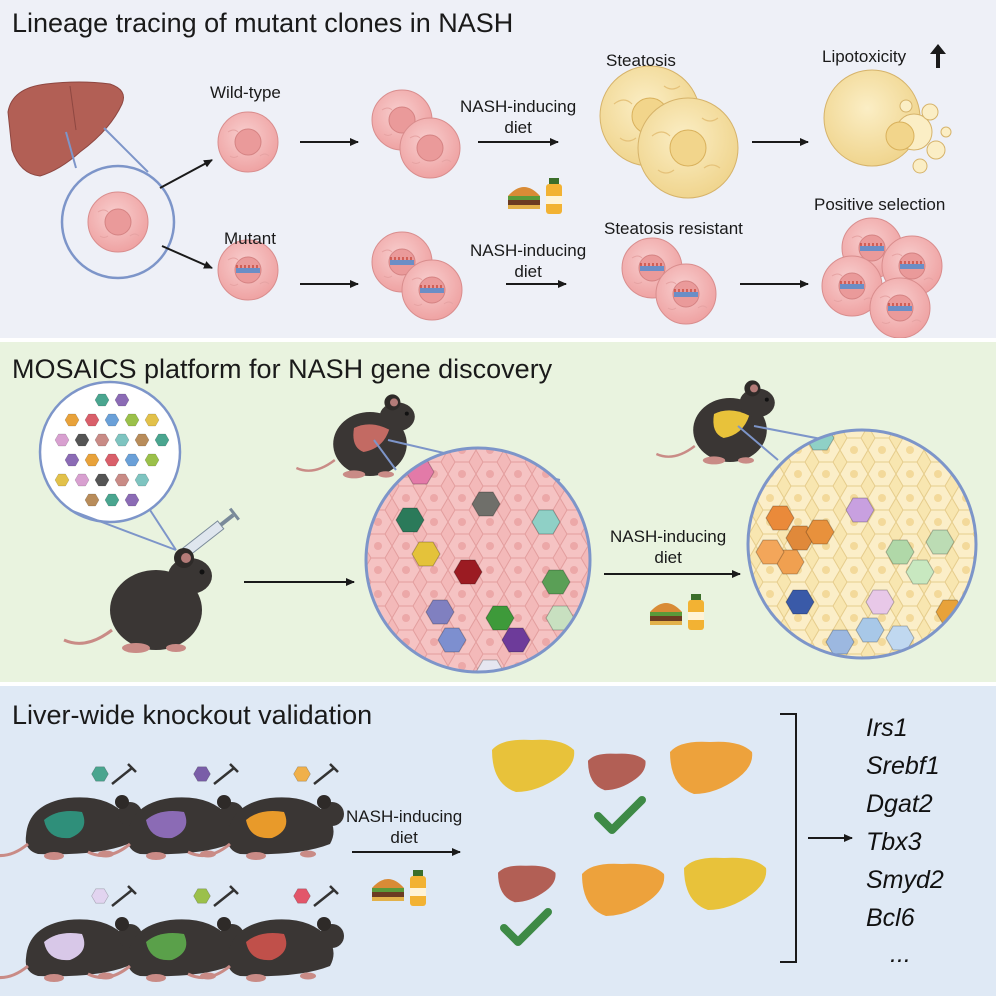 This screenshot has height=996, width=996. I want to click on mouse-with-liver-icon, so click(355, 436).